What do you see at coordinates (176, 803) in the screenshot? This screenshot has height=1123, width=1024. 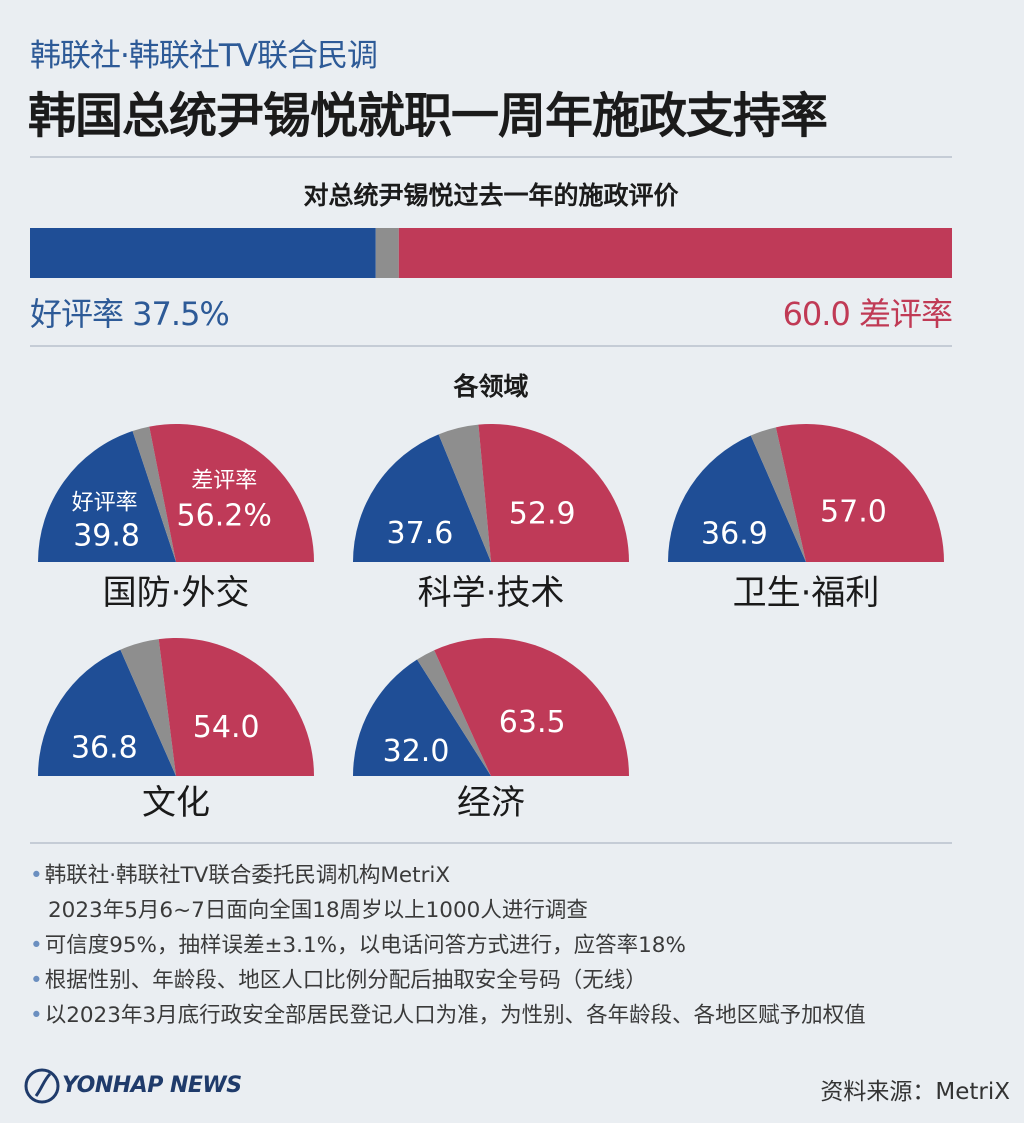 I see `pie-category-label: 文化` at bounding box center [176, 803].